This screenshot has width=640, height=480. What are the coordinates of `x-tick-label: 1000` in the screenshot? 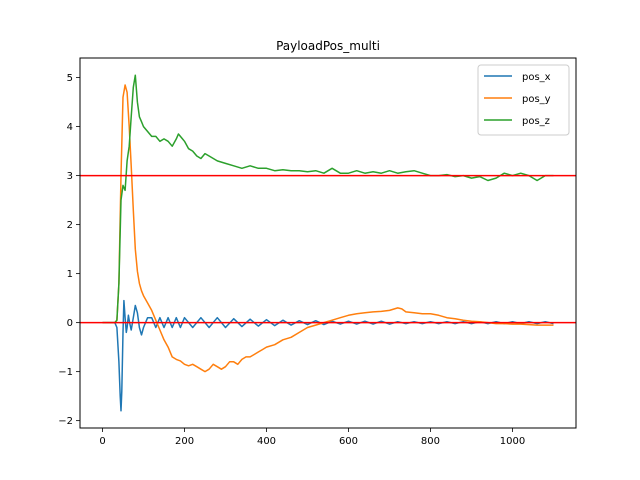 It's located at (512, 441).